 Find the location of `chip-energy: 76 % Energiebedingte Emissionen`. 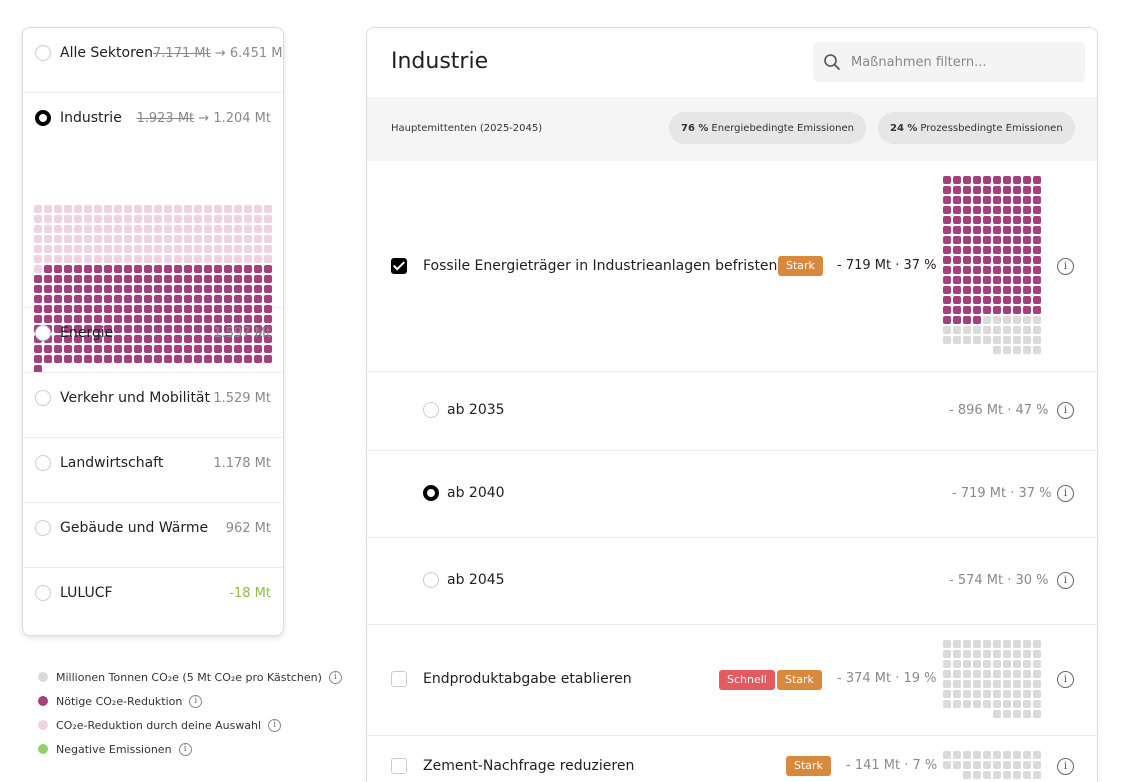

chip-energy: 76 % Energiebedingte Emissionen is located at coordinates (767, 128).